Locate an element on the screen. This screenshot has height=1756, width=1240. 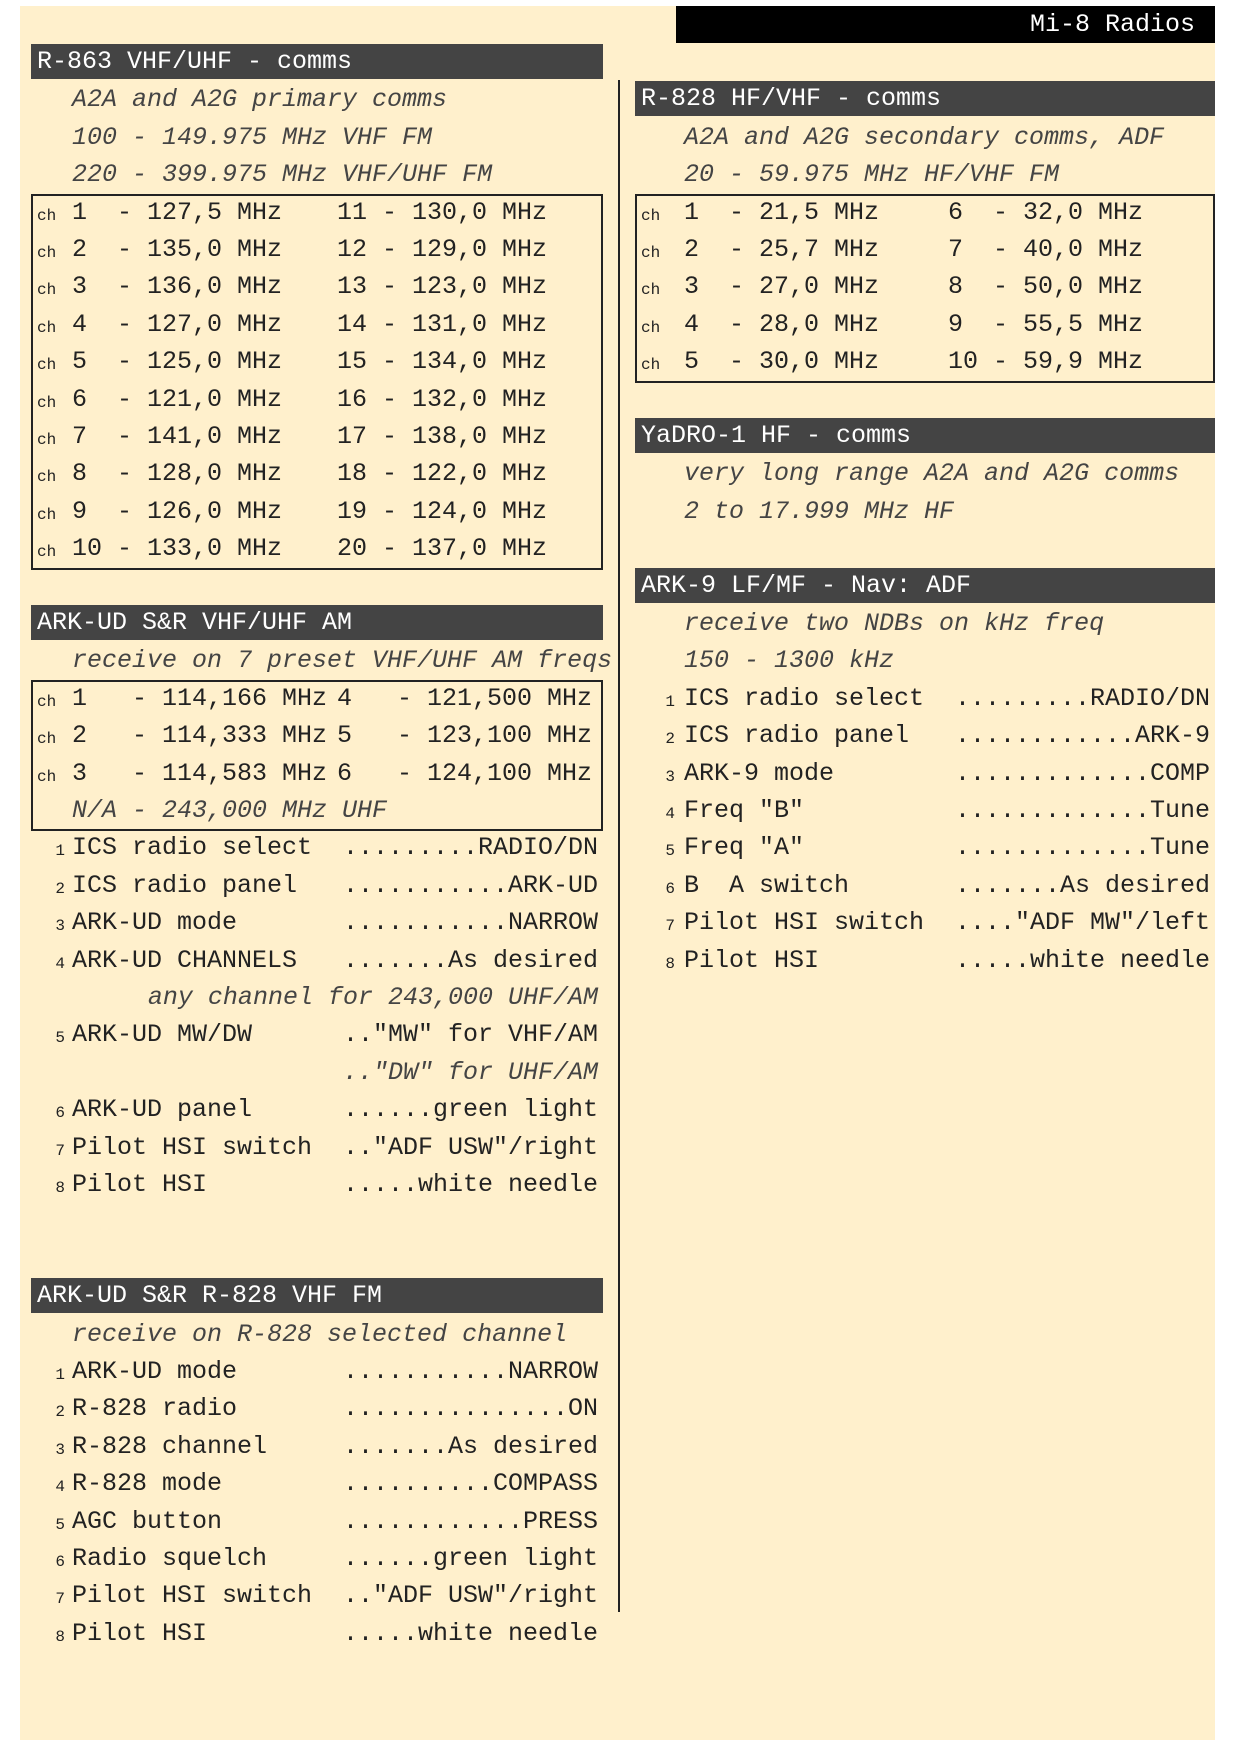
channel-entry: 10 - 59,9 MHz is located at coordinates (1046, 362).